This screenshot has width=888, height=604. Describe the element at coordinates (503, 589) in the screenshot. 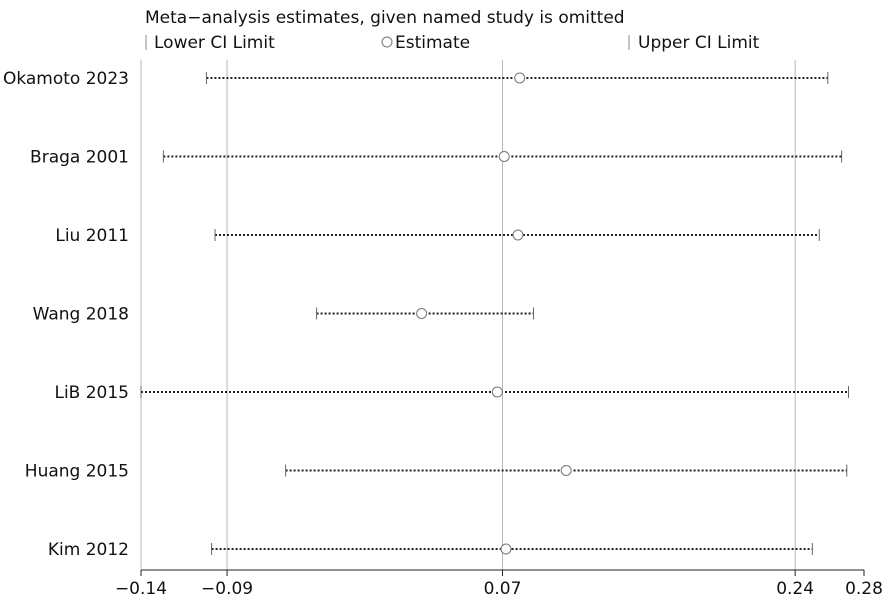

I see `x-tick-label: 0.07` at that location.